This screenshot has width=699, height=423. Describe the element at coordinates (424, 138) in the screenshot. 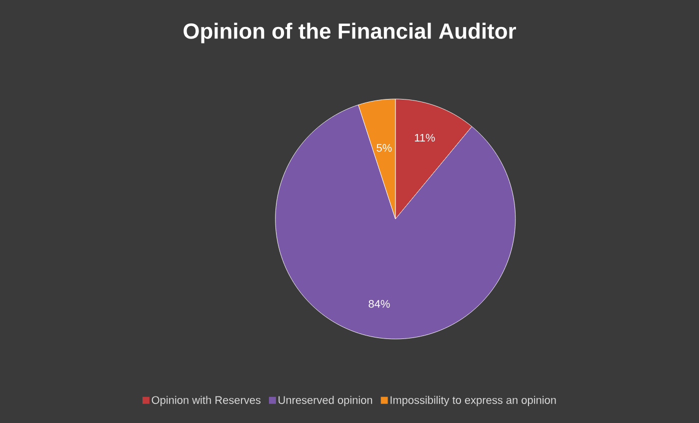

I see `data-label: 11%` at that location.